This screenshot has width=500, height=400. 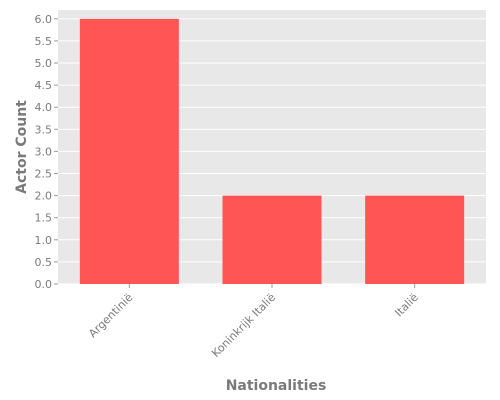 I want to click on y-axis-ticks: 0.0 0.5 1.0 1.5 2.0 2.5 3.0 3.5 4.0 4.5 5.0 5.5 6.0, so click(x=46, y=152).